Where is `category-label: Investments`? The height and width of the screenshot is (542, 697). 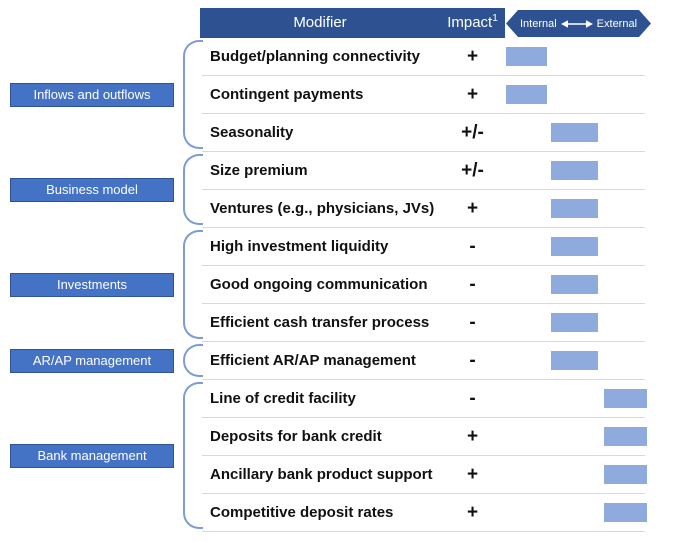
category-label: Investments is located at coordinates (92, 285).